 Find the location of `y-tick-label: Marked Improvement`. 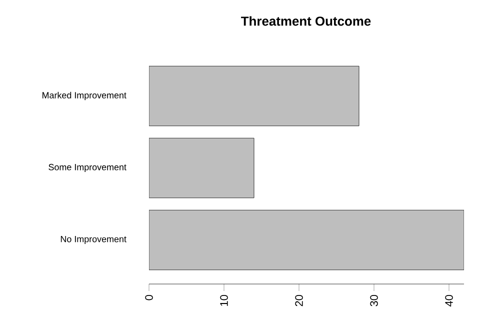

y-tick-label: Marked Improvement is located at coordinates (84, 96).